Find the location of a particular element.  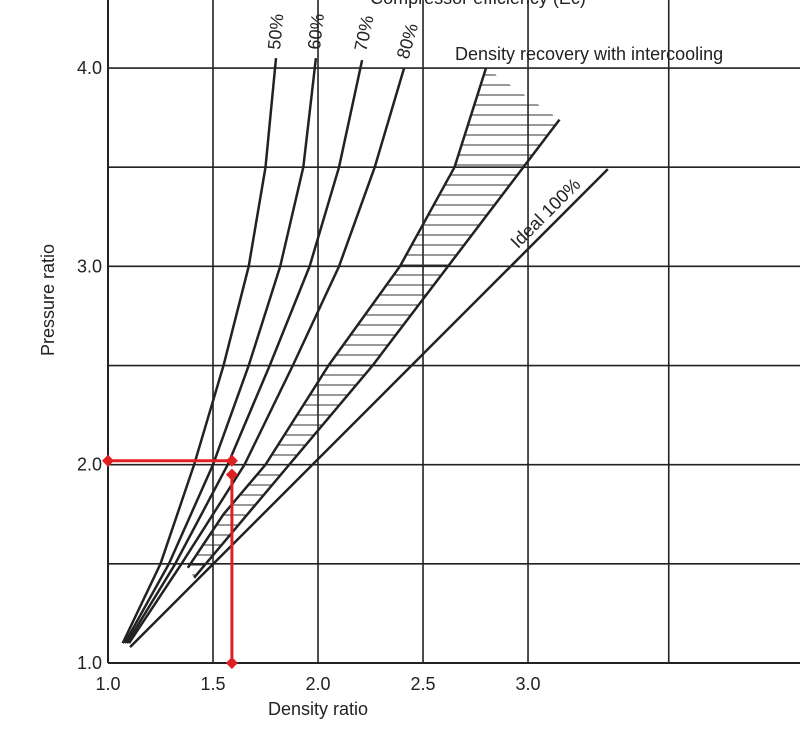

series-label: 80% is located at coordinates (407, 41).